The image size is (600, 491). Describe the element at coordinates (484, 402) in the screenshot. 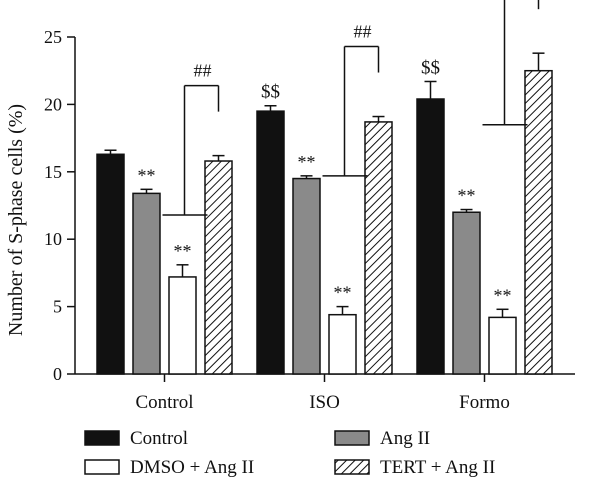

I see `x-tick-label: Formo` at that location.